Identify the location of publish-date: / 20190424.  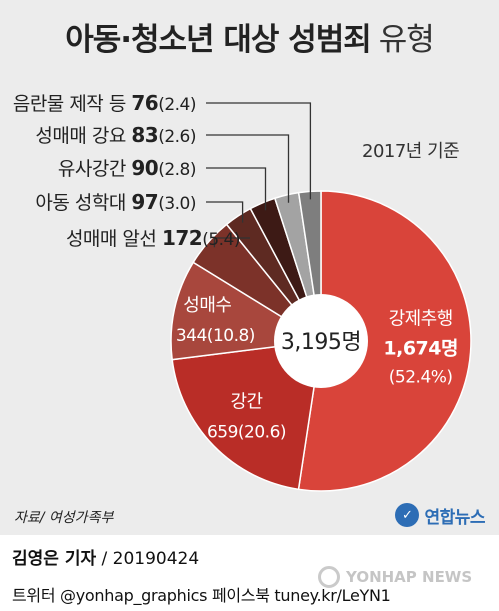
(150, 559).